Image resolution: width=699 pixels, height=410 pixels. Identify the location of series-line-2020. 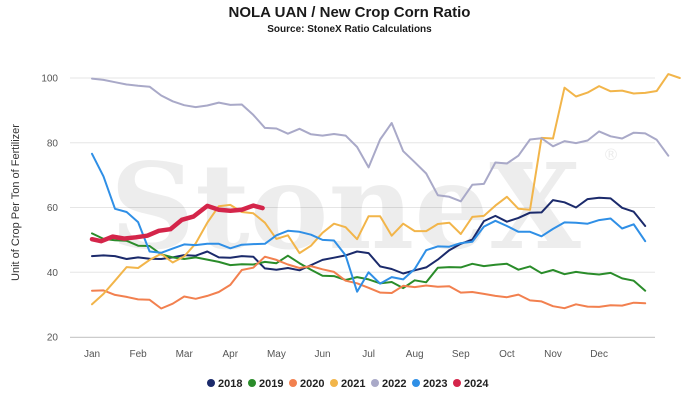
(369, 282).